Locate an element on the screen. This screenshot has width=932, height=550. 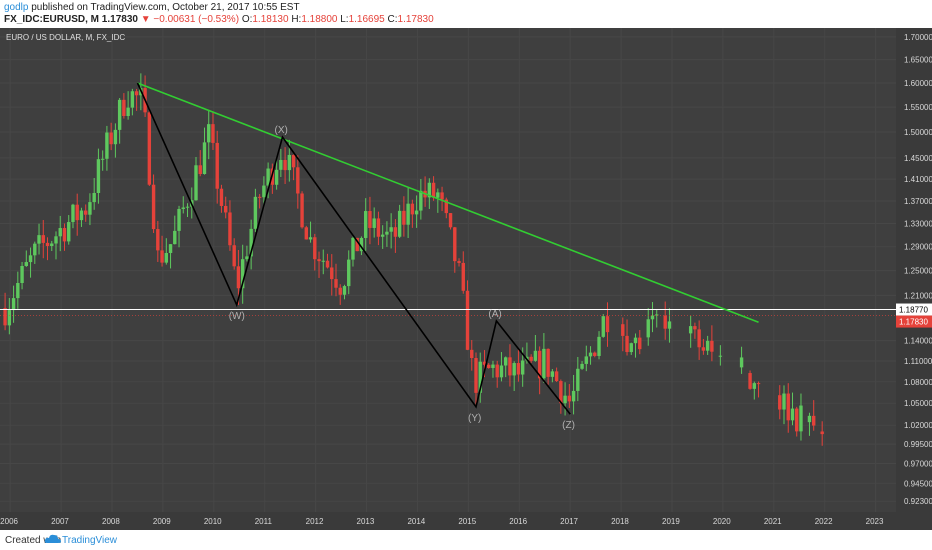
low-label: L: is located at coordinates (344, 19).